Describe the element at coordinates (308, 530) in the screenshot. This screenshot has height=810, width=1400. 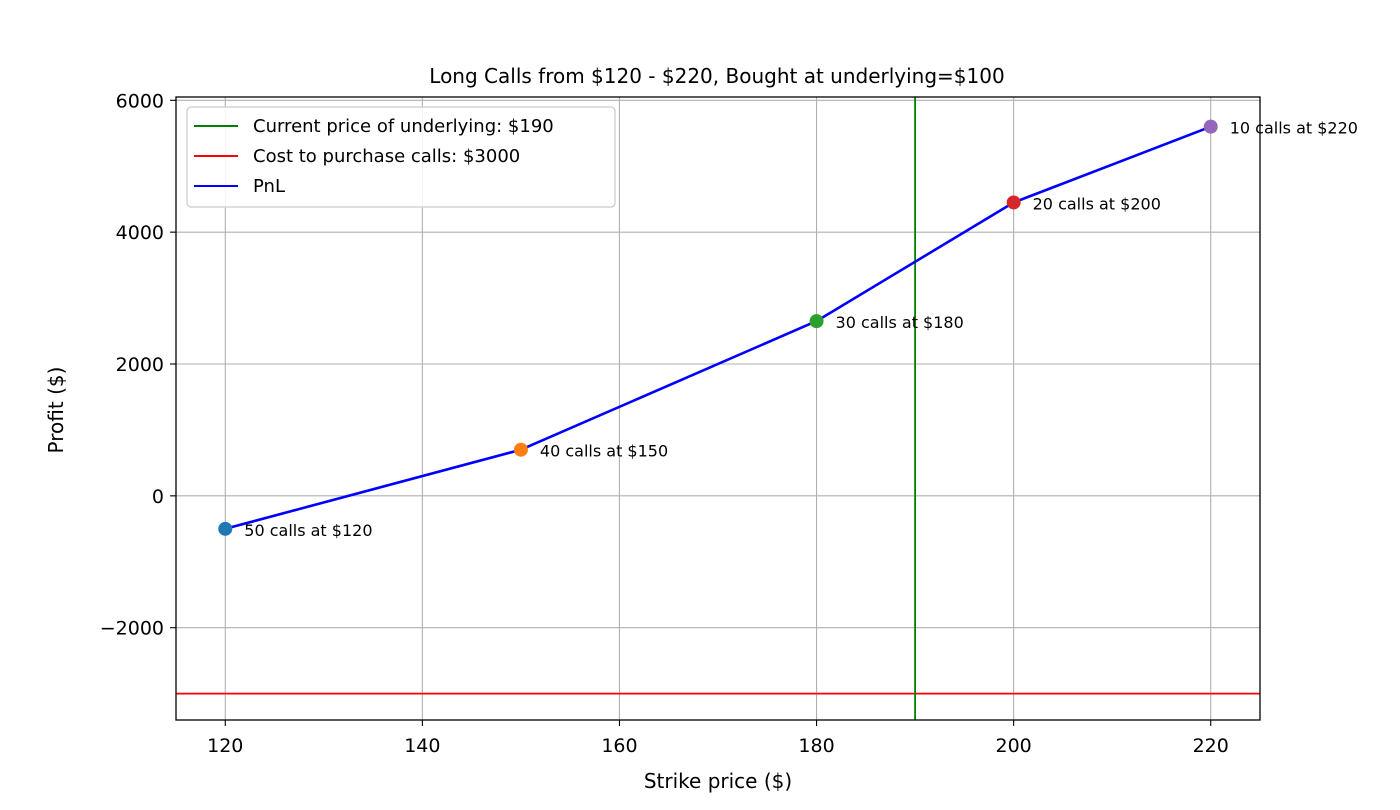
I see `point-label-120: 50 calls at $120` at that location.